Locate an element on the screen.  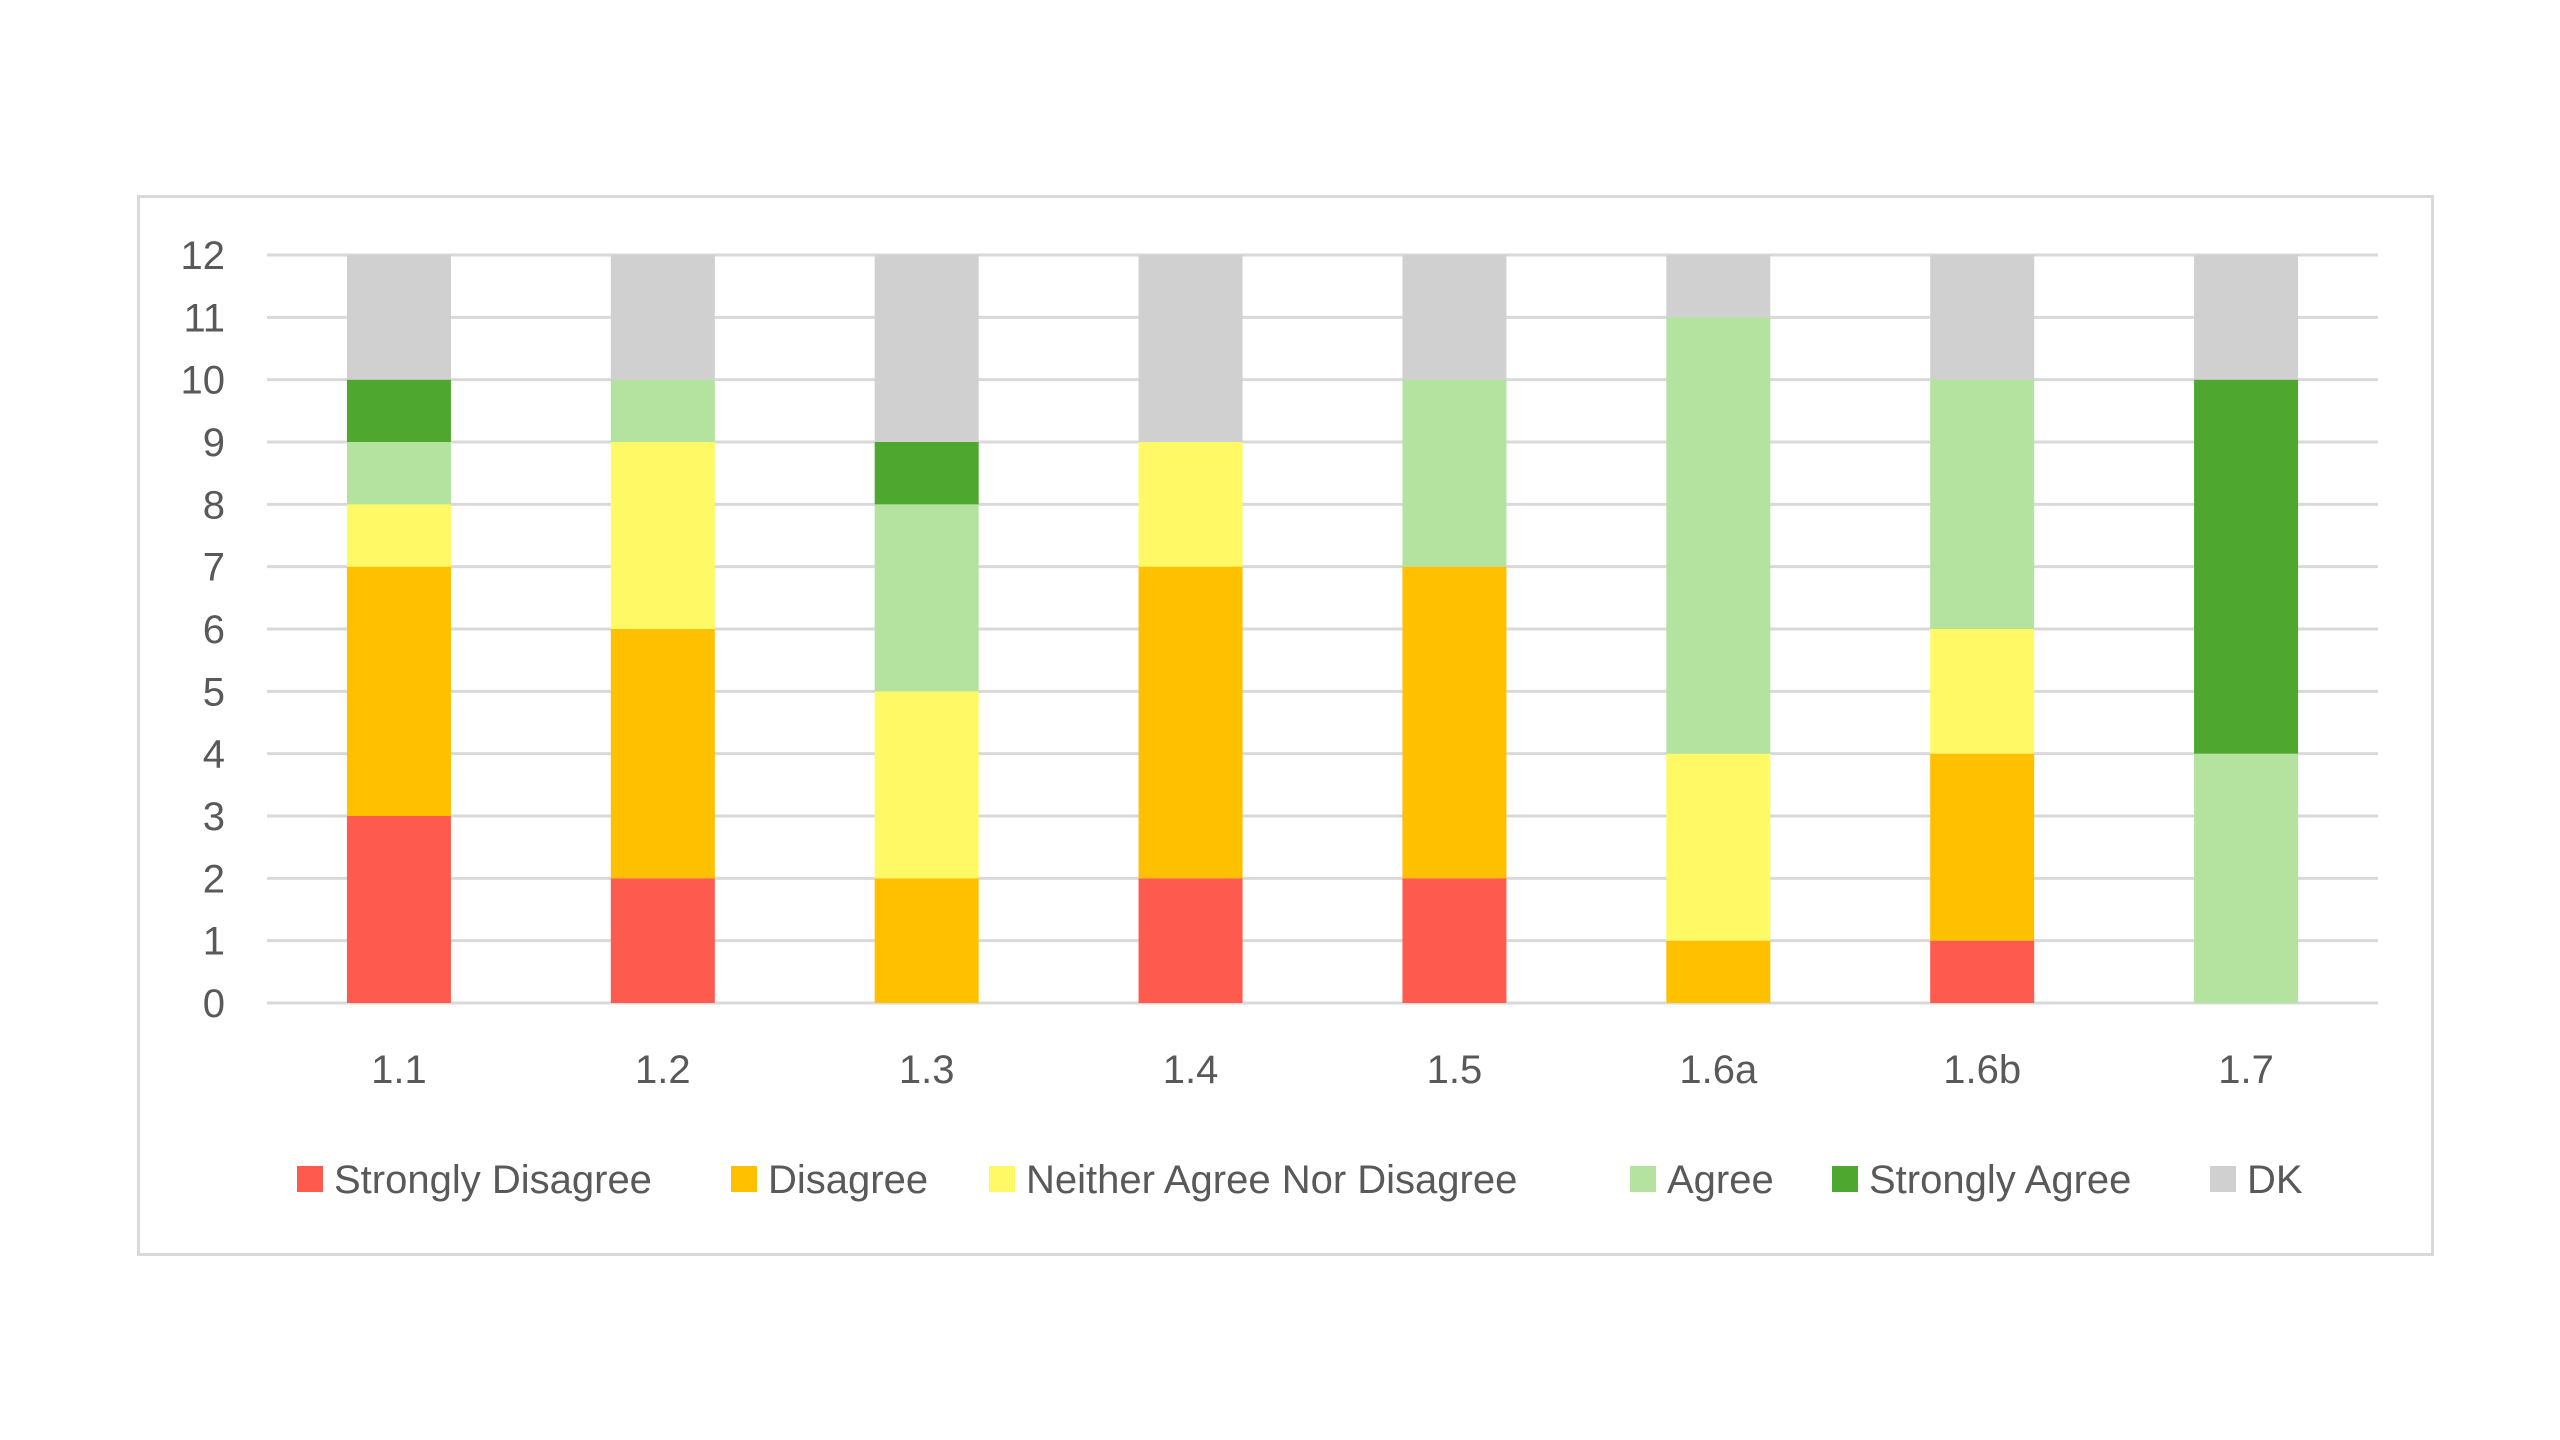
x-tick-label: 1.6b is located at coordinates (1982, 1070).